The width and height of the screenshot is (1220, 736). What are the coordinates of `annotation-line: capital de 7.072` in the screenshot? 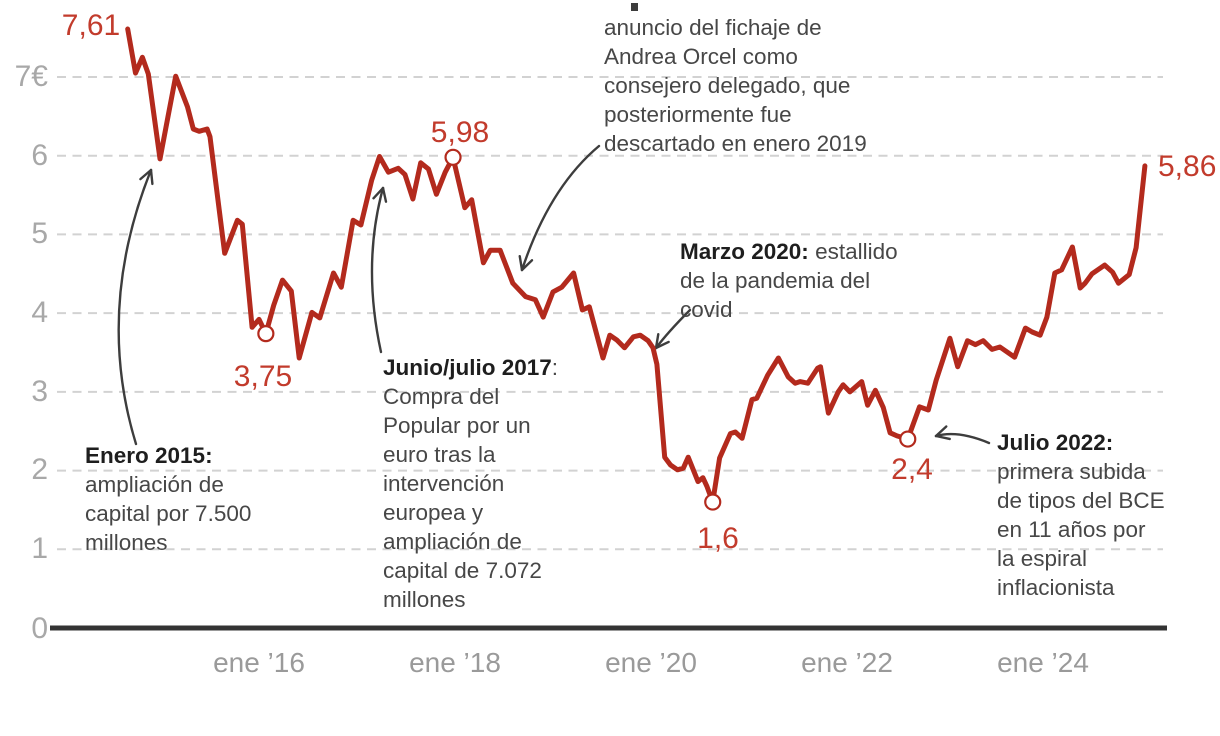 It's located at (462, 570).